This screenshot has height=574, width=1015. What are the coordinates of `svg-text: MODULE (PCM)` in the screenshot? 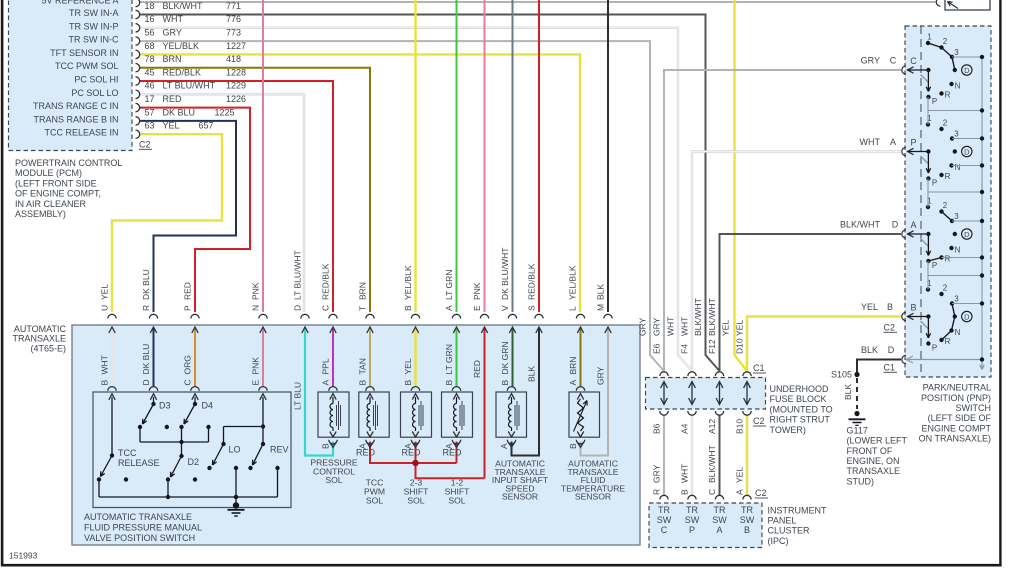 It's located at (48, 173).